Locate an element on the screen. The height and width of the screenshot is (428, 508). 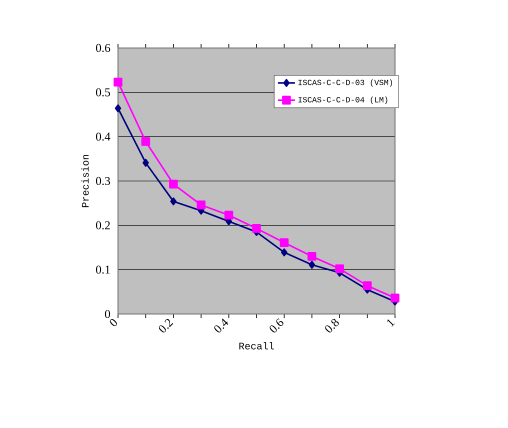
x-tick-label: 0.6 is located at coordinates (277, 325).